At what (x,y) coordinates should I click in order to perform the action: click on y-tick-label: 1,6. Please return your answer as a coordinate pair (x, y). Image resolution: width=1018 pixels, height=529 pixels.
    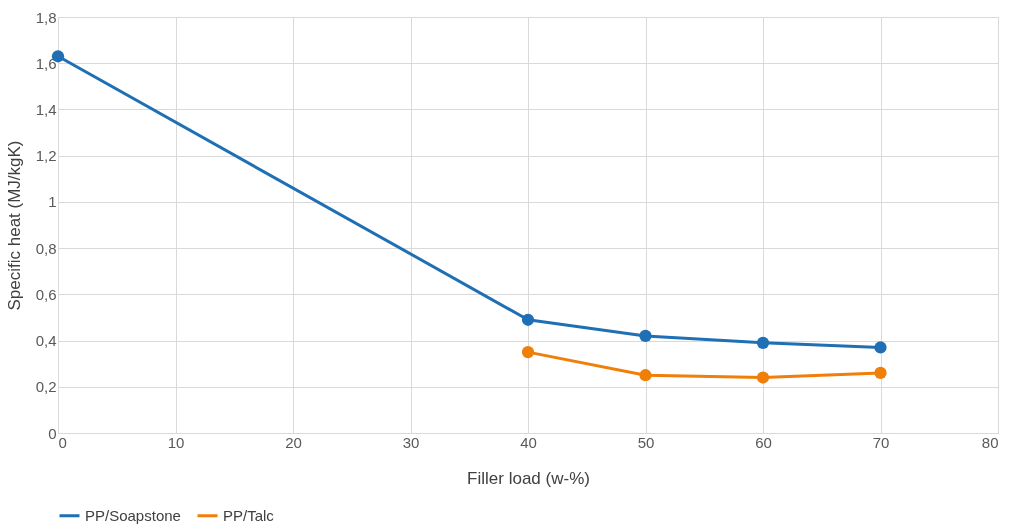
    Looking at the image, I should click on (46, 63).